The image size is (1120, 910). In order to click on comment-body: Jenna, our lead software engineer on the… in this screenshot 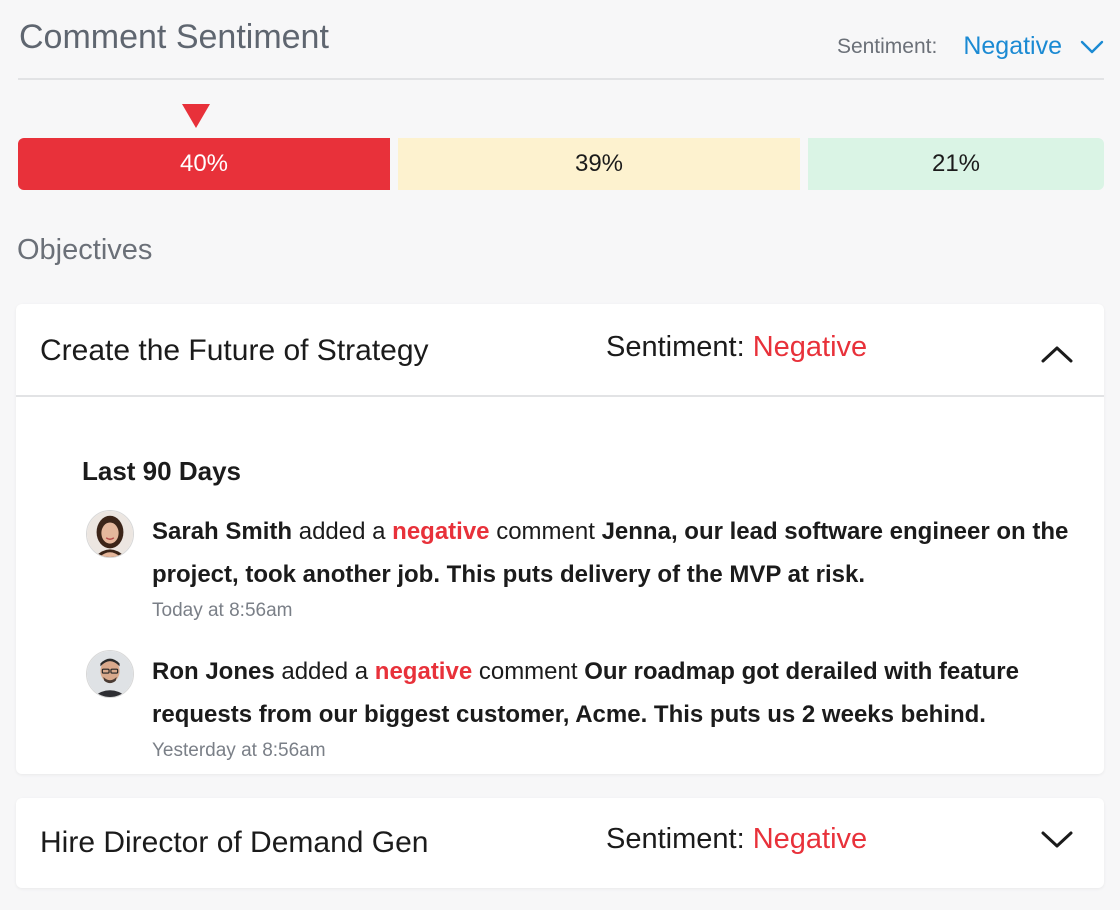, I will do `click(610, 553)`.